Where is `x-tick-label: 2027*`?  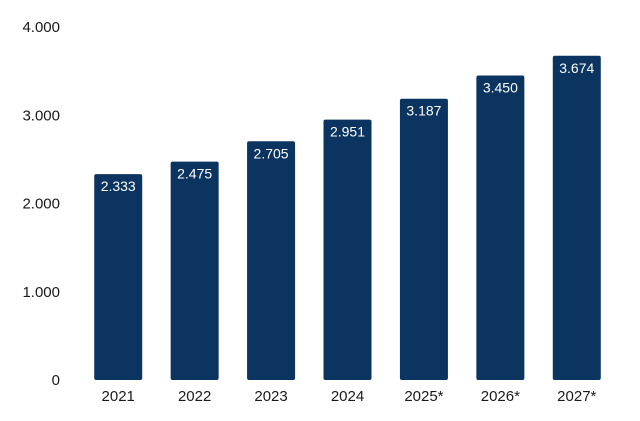
x-tick-label: 2027* is located at coordinates (576, 396).